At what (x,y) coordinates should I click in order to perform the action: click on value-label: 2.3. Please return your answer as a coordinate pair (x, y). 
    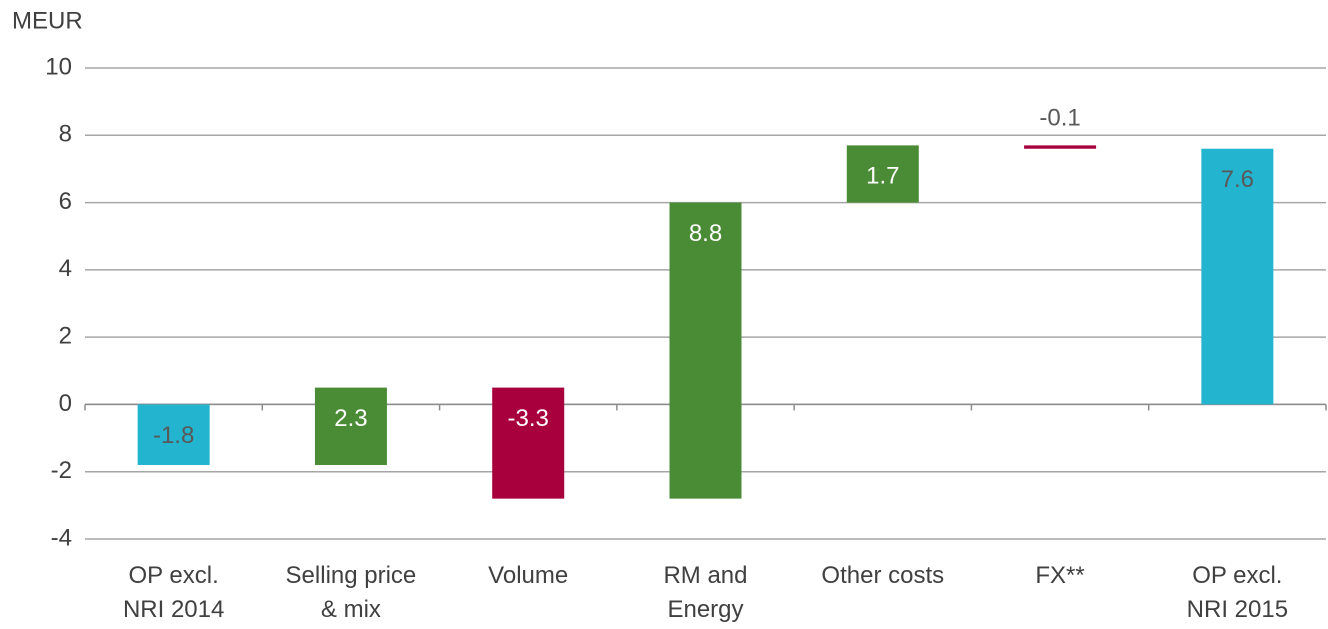
    Looking at the image, I should click on (350, 418).